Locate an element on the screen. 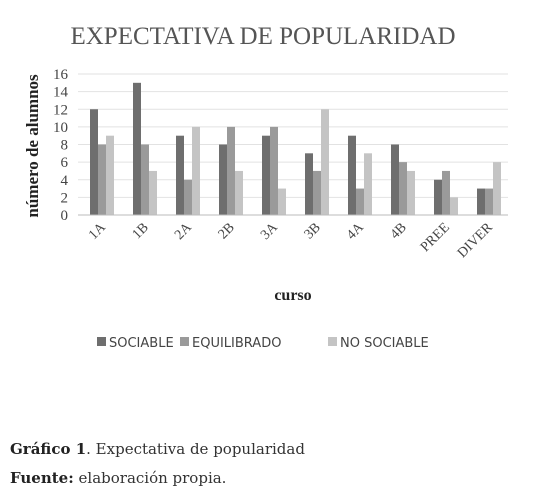  legend-item: SOCIABLE is located at coordinates (135, 343).